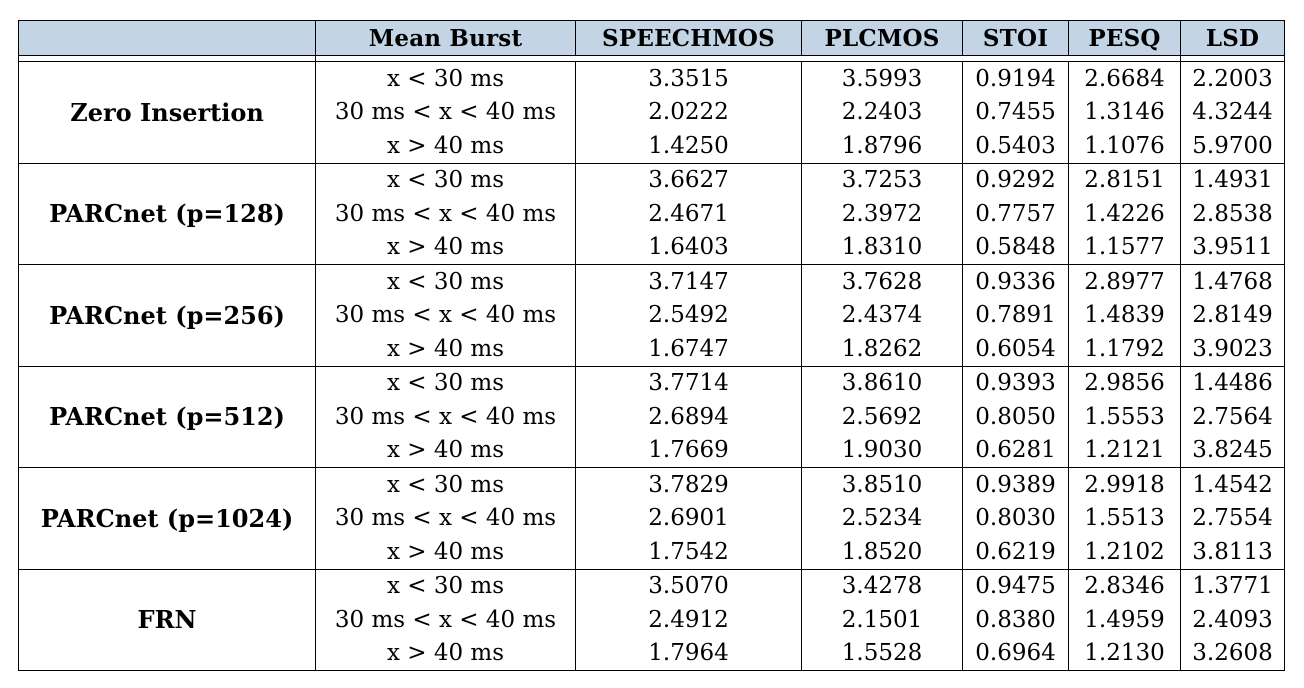 The width and height of the screenshot is (1304, 688). Describe the element at coordinates (882, 518) in the screenshot. I see `plcmos-cell: 2.5234` at that location.